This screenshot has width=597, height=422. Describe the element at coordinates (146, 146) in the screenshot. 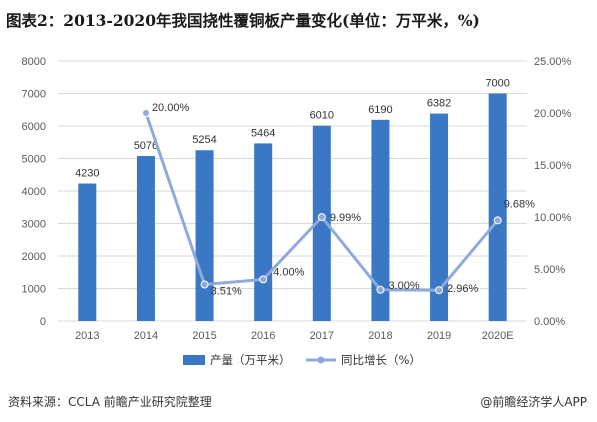

I see `bar-data-label: 5076` at that location.